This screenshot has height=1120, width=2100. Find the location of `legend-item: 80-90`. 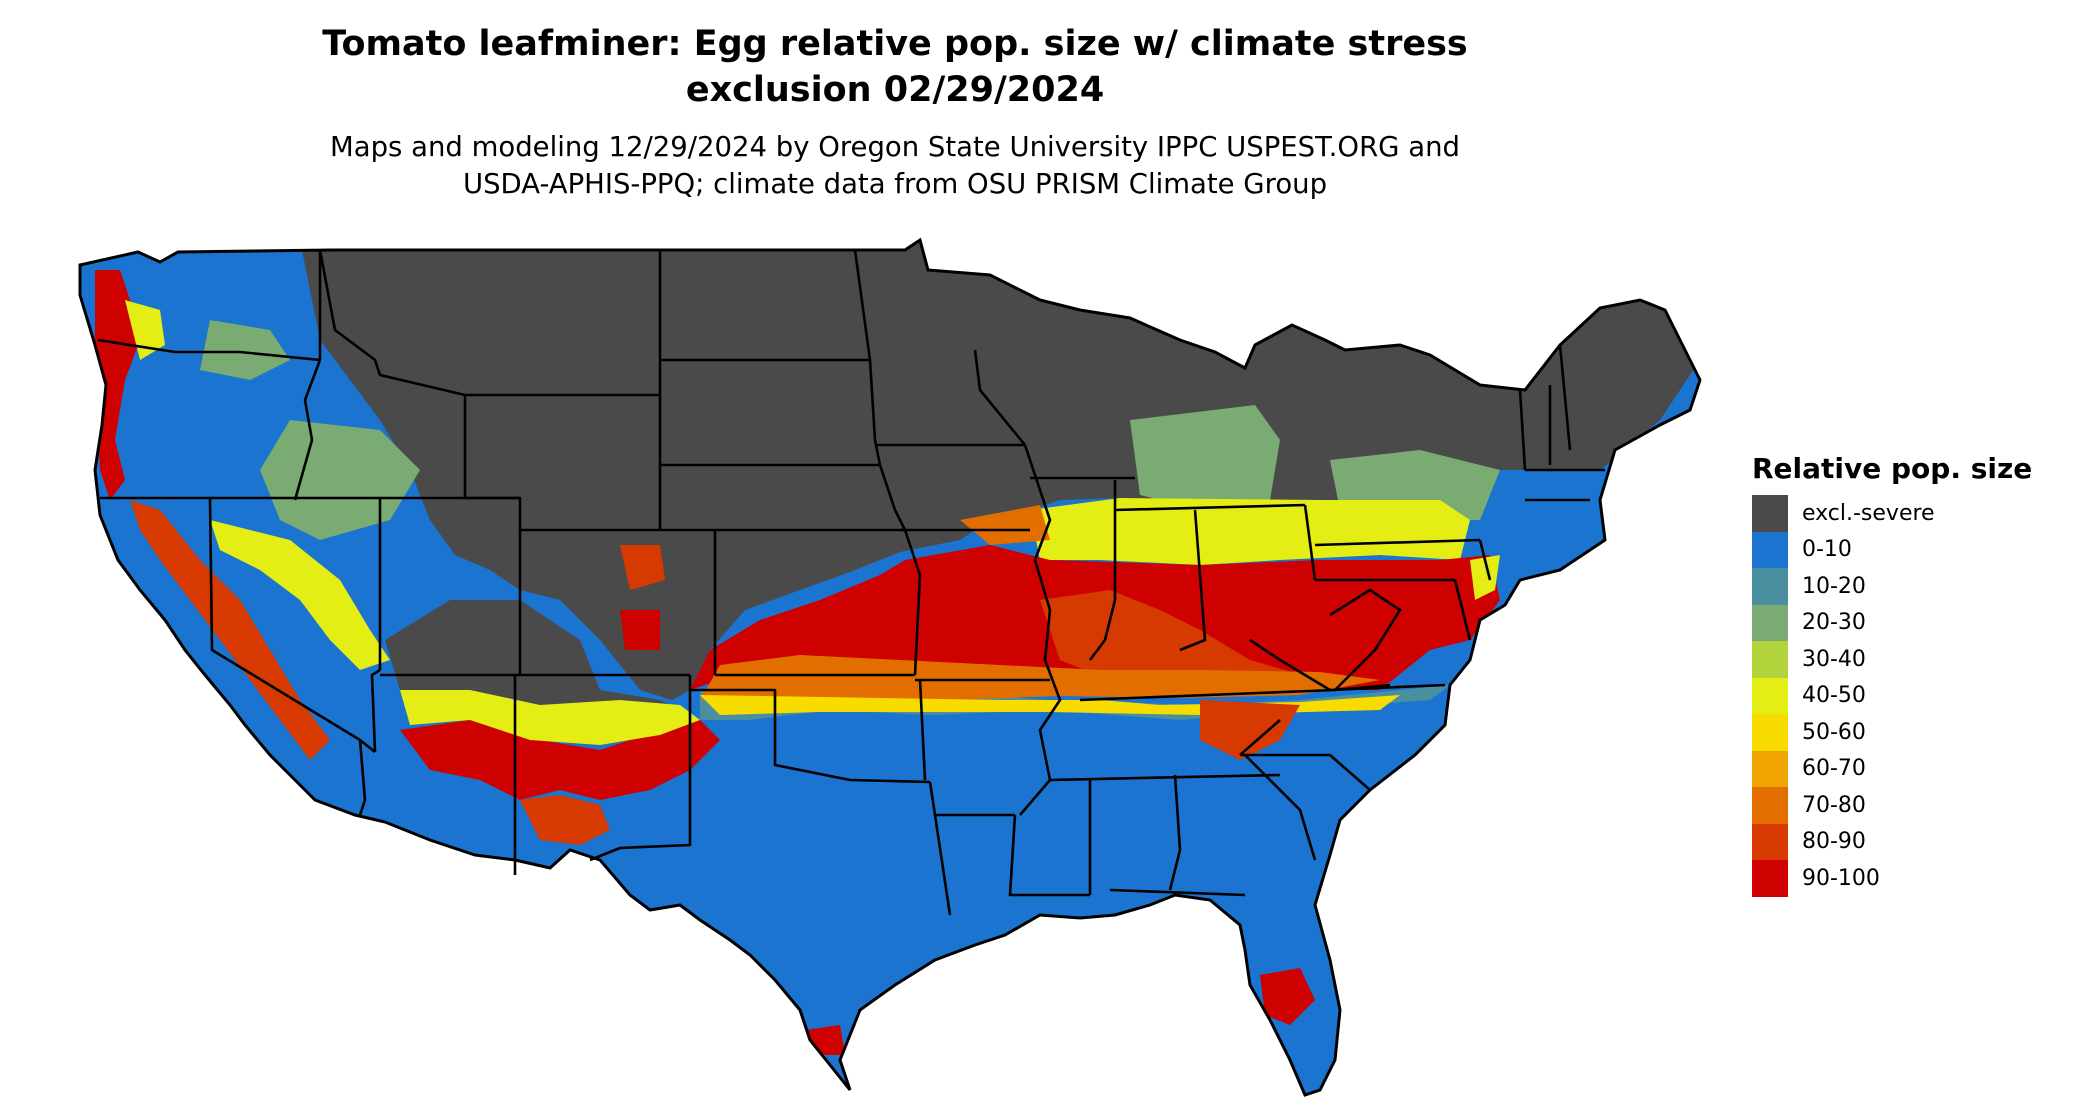

legend-item: 80-90 is located at coordinates (1892, 842).